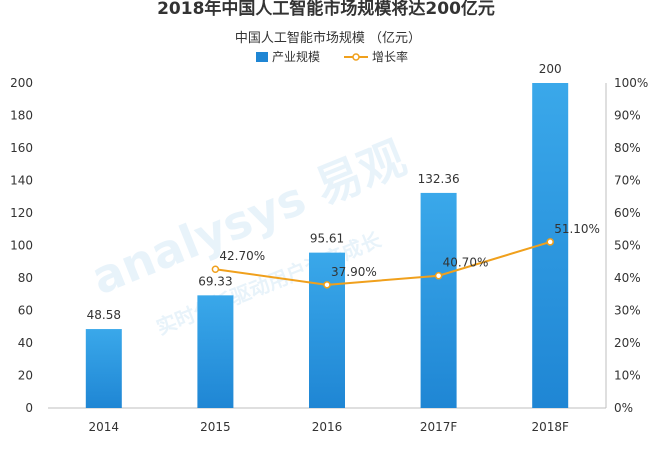 Image resolution: width=652 pixels, height=450 pixels. Describe the element at coordinates (439, 179) in the screenshot. I see `bar-value-label: 132.36` at that location.